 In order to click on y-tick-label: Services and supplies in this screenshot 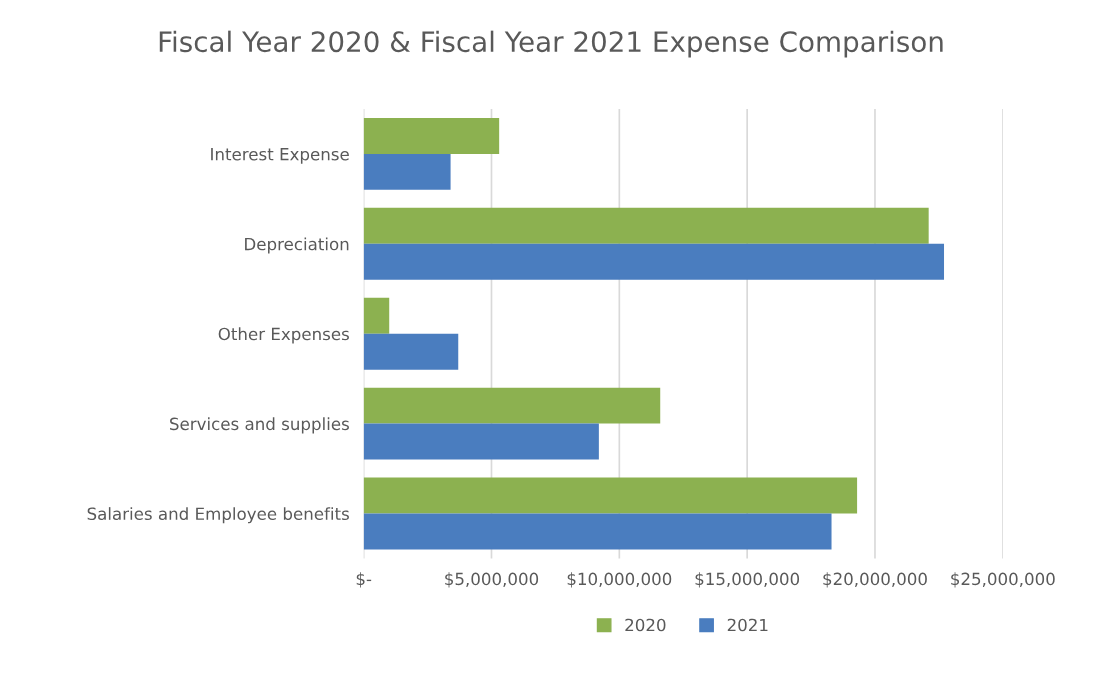, I will do `click(259, 425)`.